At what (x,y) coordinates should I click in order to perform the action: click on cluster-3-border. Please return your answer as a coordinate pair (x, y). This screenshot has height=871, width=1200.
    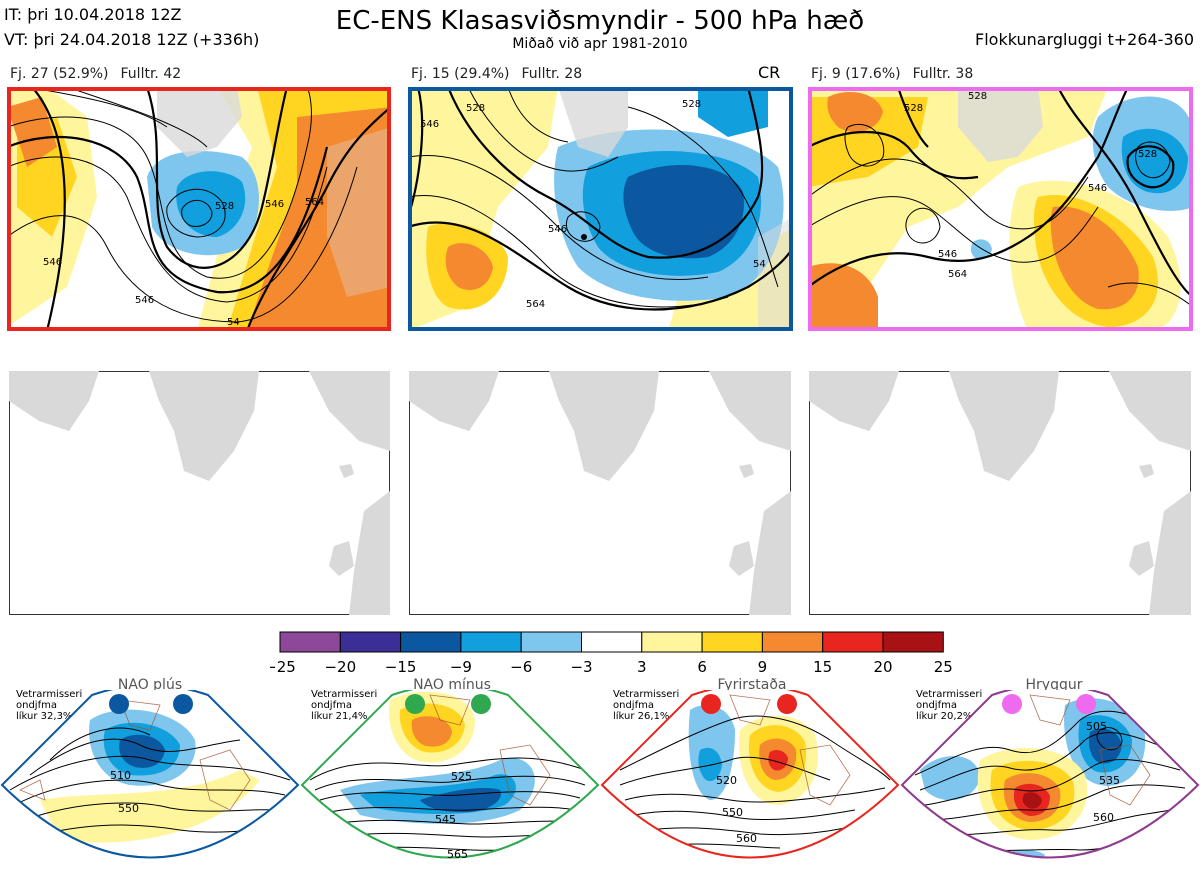
    Looking at the image, I should click on (1000, 209).